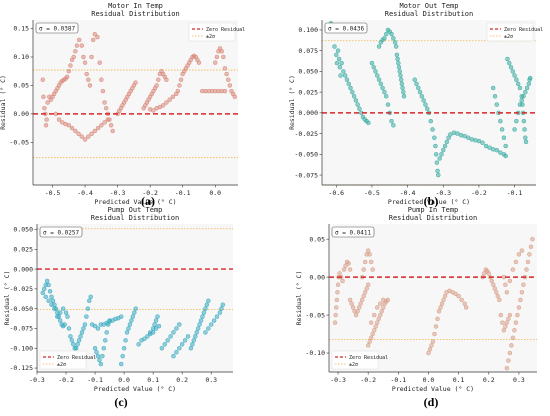 Image resolution: width=550 pixels, height=416 pixels. I want to click on sigma-box, so click(57, 28).